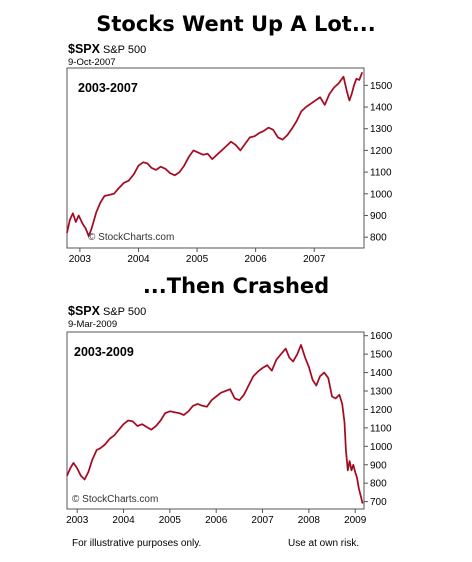 This screenshot has height=562, width=472. Describe the element at coordinates (381, 108) in the screenshot. I see `chart1-y-tick-label: 1400` at that location.